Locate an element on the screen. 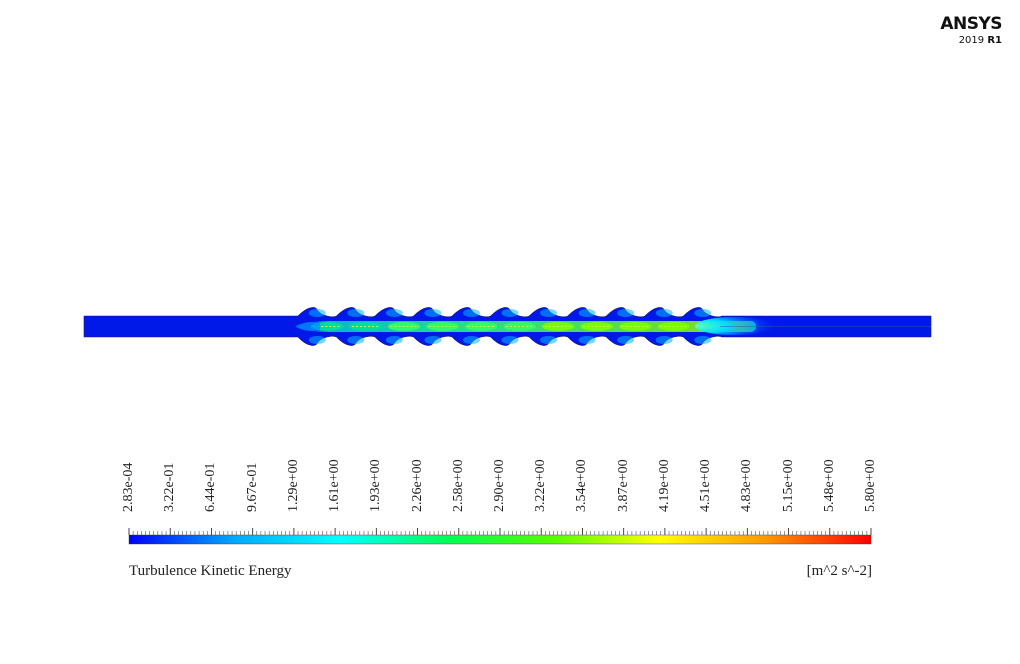 This screenshot has height=664, width=1020. colorbar-tick-label: 4.83e+00 is located at coordinates (747, 485).